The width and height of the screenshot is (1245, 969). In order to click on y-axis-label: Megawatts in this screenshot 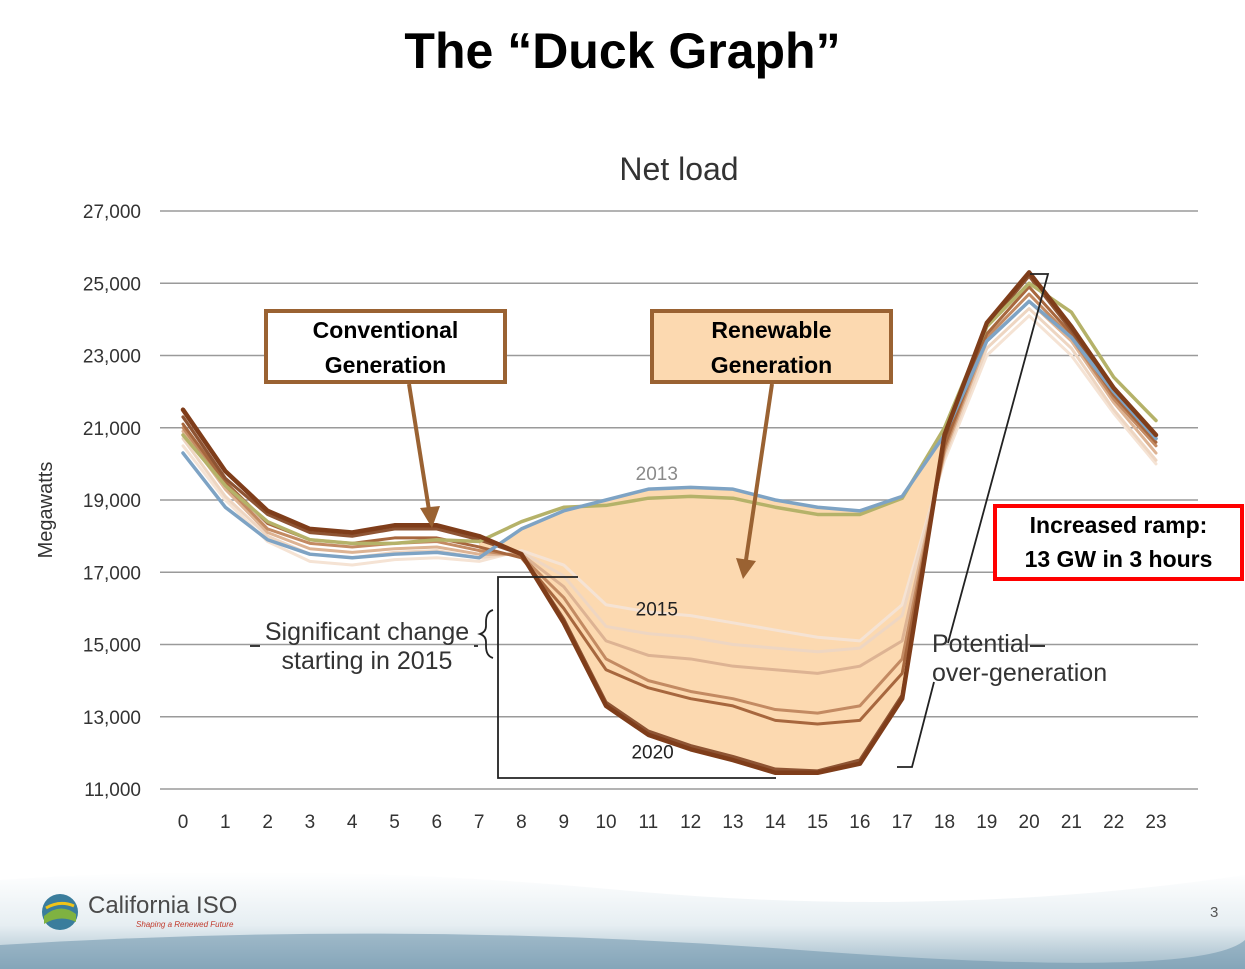, I will do `click(46, 510)`.